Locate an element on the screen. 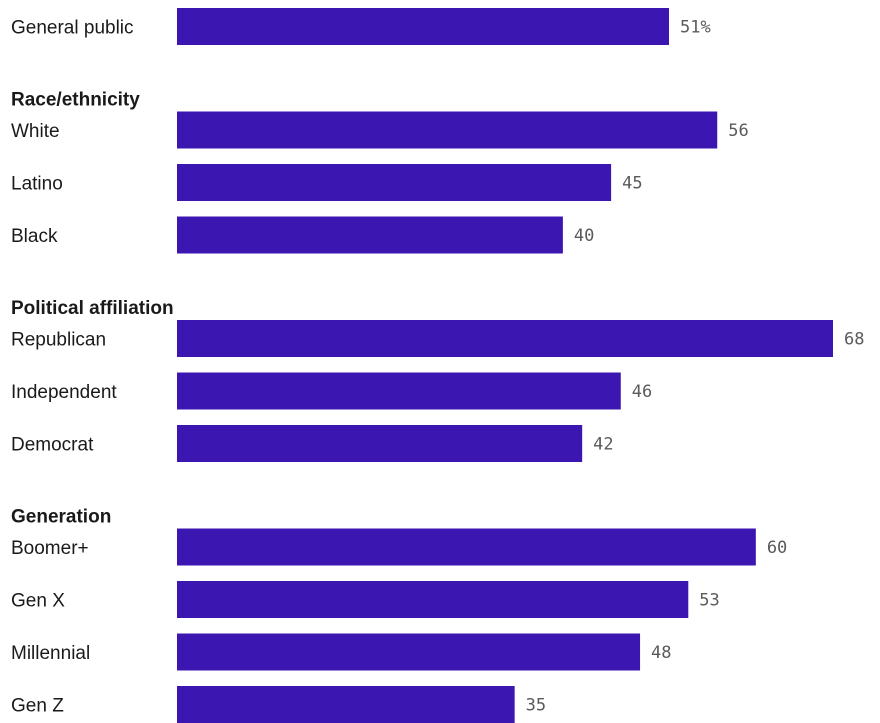 The image size is (880, 723). value-label: 56 is located at coordinates (738, 131).